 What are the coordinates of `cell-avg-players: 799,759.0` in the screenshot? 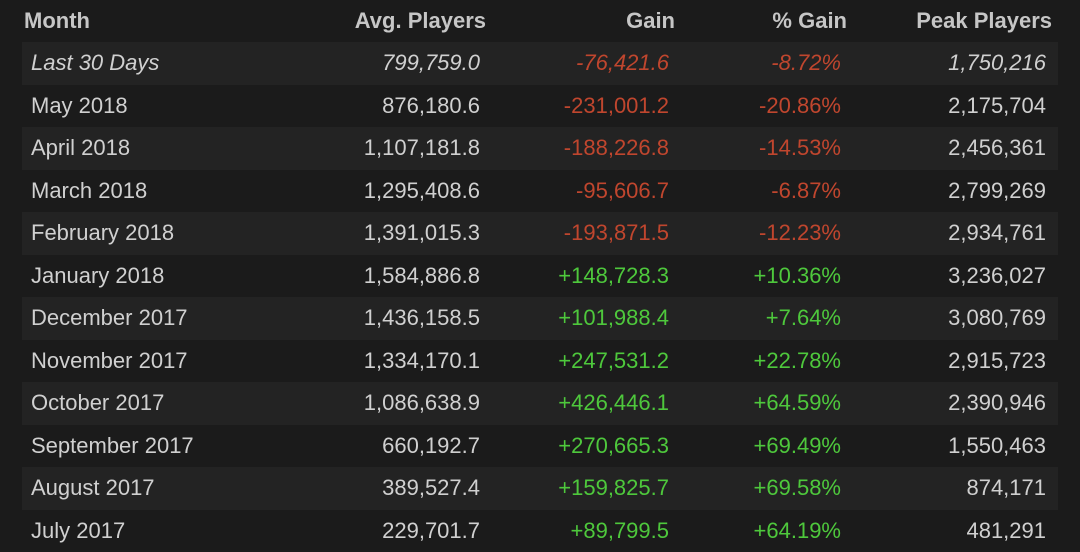 It's located at (431, 62).